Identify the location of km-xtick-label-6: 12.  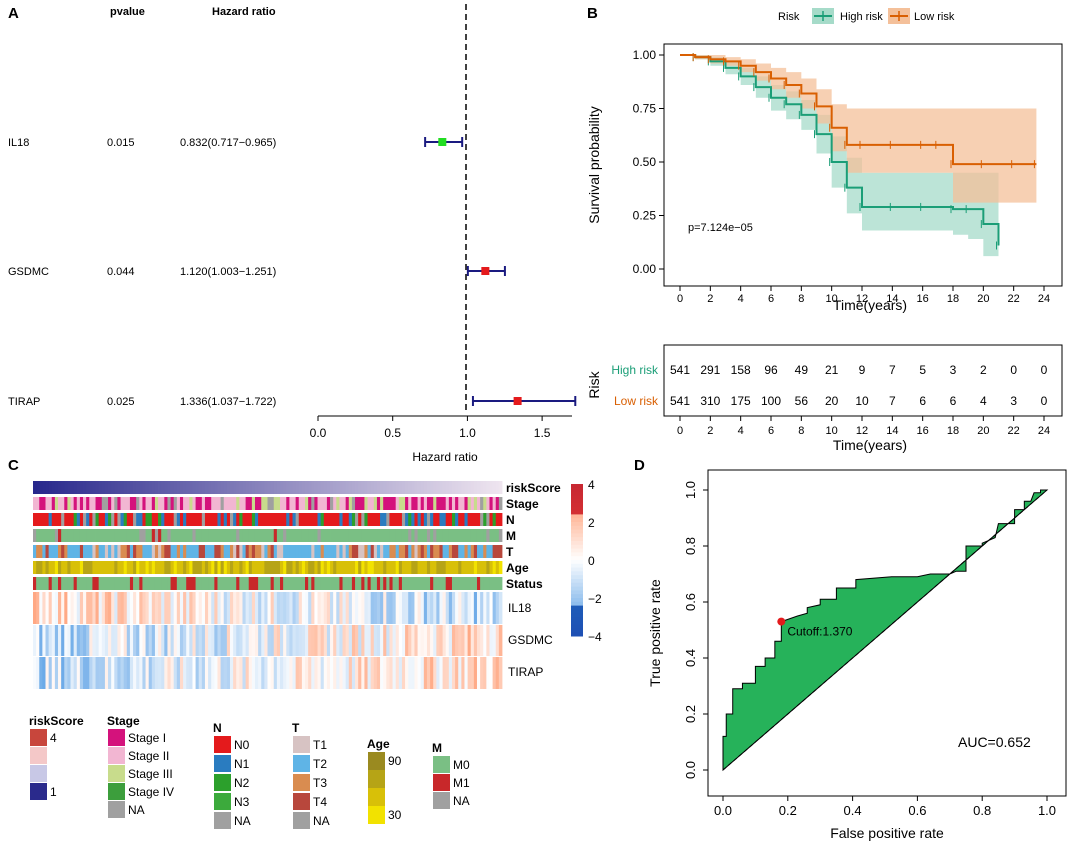
(862, 299).